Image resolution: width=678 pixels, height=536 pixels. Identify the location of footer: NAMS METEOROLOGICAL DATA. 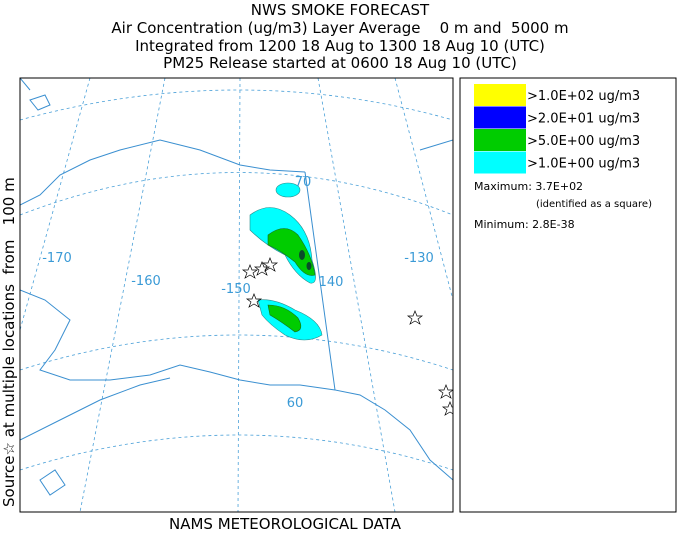
(285, 523).